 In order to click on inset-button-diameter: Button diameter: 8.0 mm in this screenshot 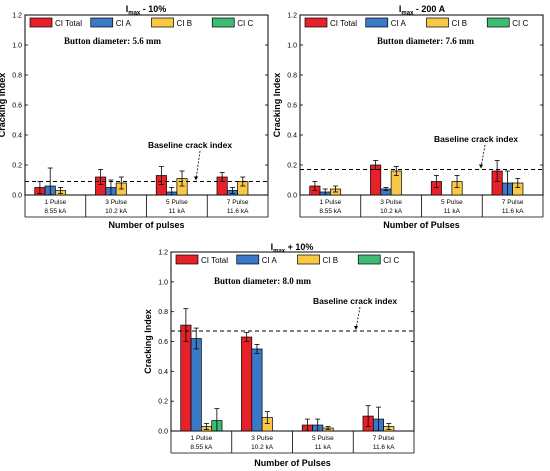, I will do `click(262, 281)`.